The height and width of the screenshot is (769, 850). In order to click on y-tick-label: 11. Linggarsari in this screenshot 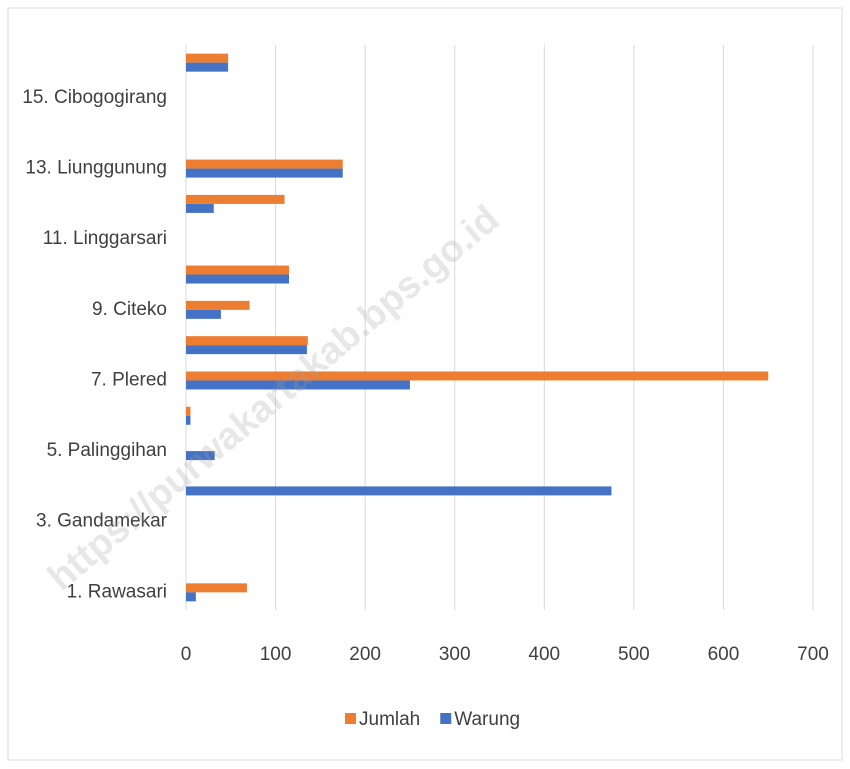, I will do `click(105, 238)`.